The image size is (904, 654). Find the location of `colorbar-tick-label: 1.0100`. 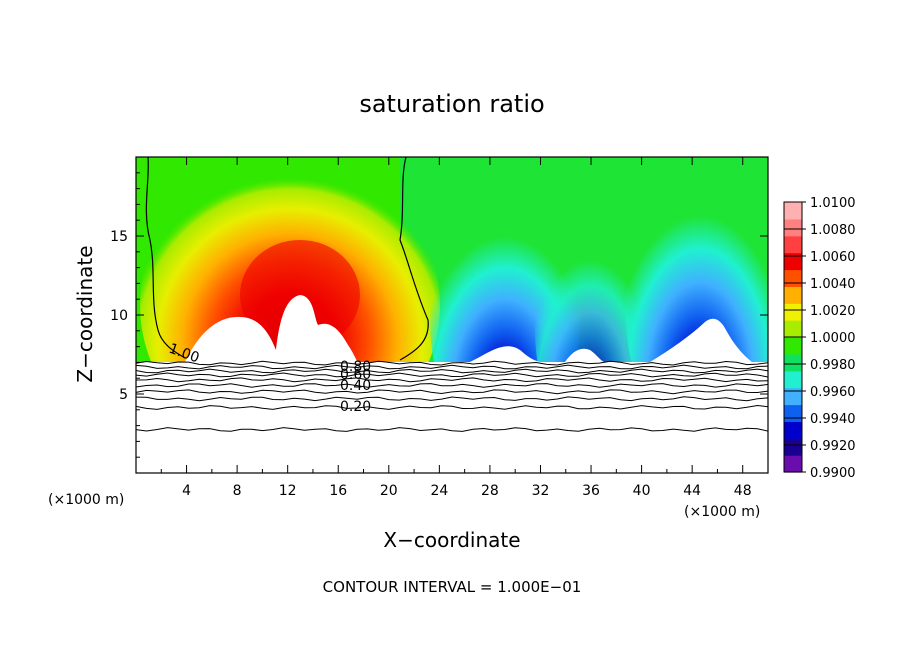

colorbar-tick-label: 1.0100 is located at coordinates (833, 203).